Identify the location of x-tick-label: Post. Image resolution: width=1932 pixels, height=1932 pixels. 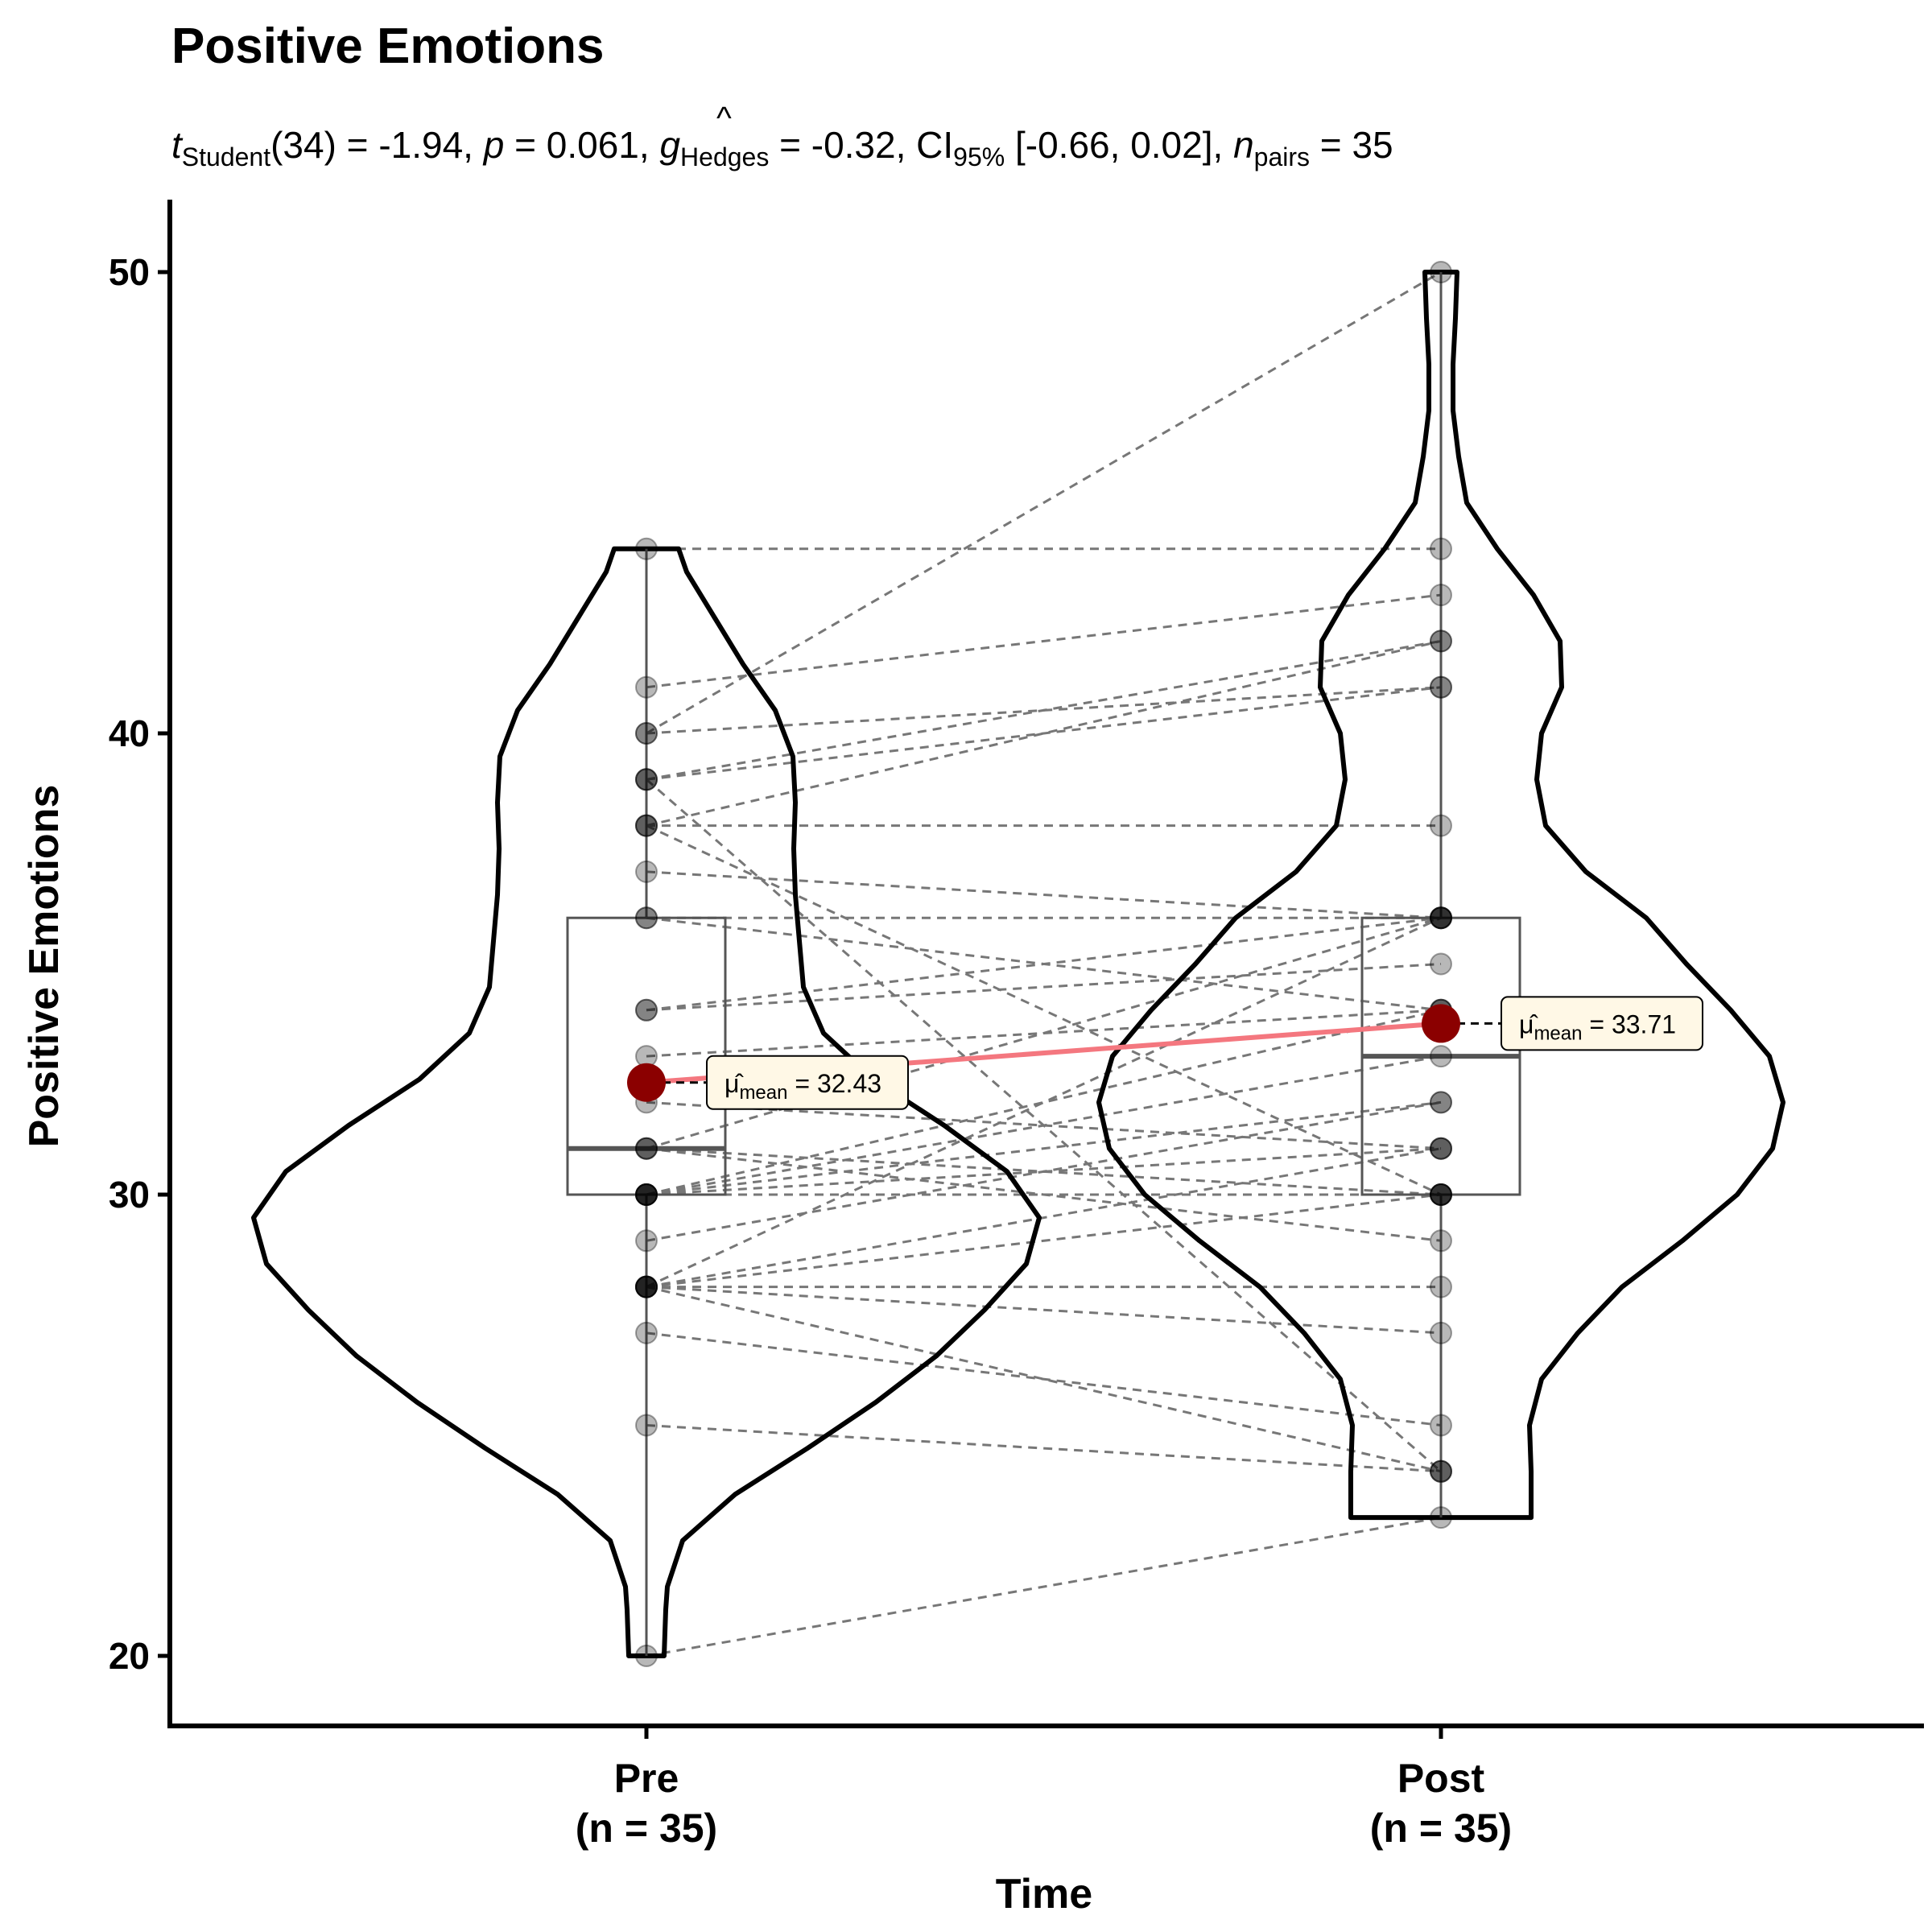
(1441, 1778).